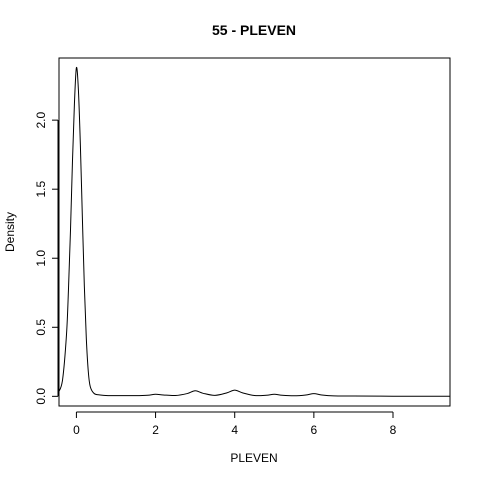  I want to click on y-tick-label: 0.5, so click(41, 327).